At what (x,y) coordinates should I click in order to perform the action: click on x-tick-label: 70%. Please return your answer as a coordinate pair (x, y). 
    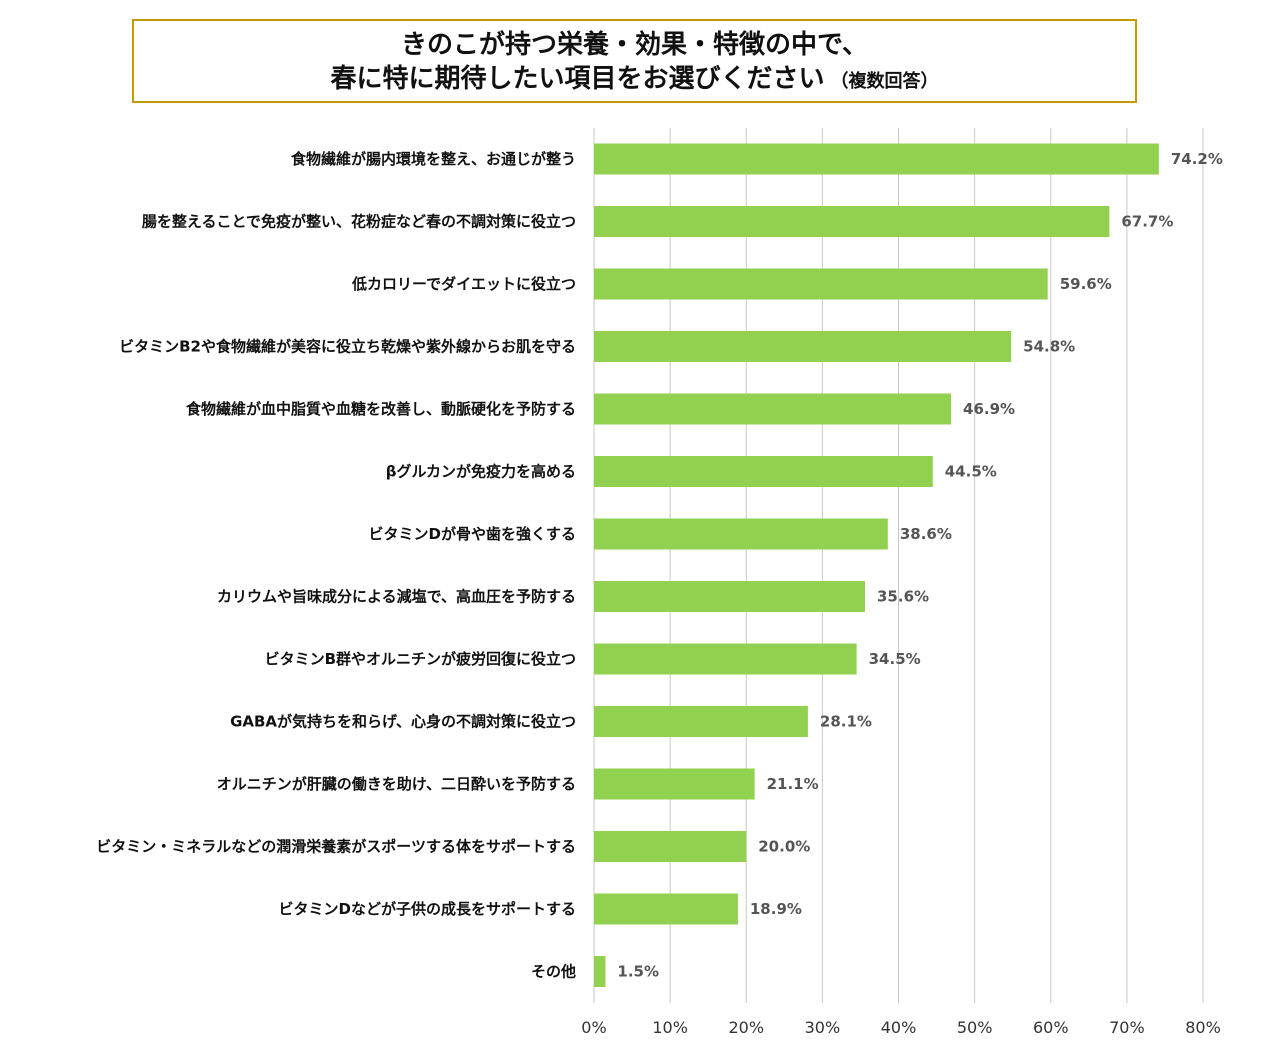
    Looking at the image, I should click on (1127, 1027).